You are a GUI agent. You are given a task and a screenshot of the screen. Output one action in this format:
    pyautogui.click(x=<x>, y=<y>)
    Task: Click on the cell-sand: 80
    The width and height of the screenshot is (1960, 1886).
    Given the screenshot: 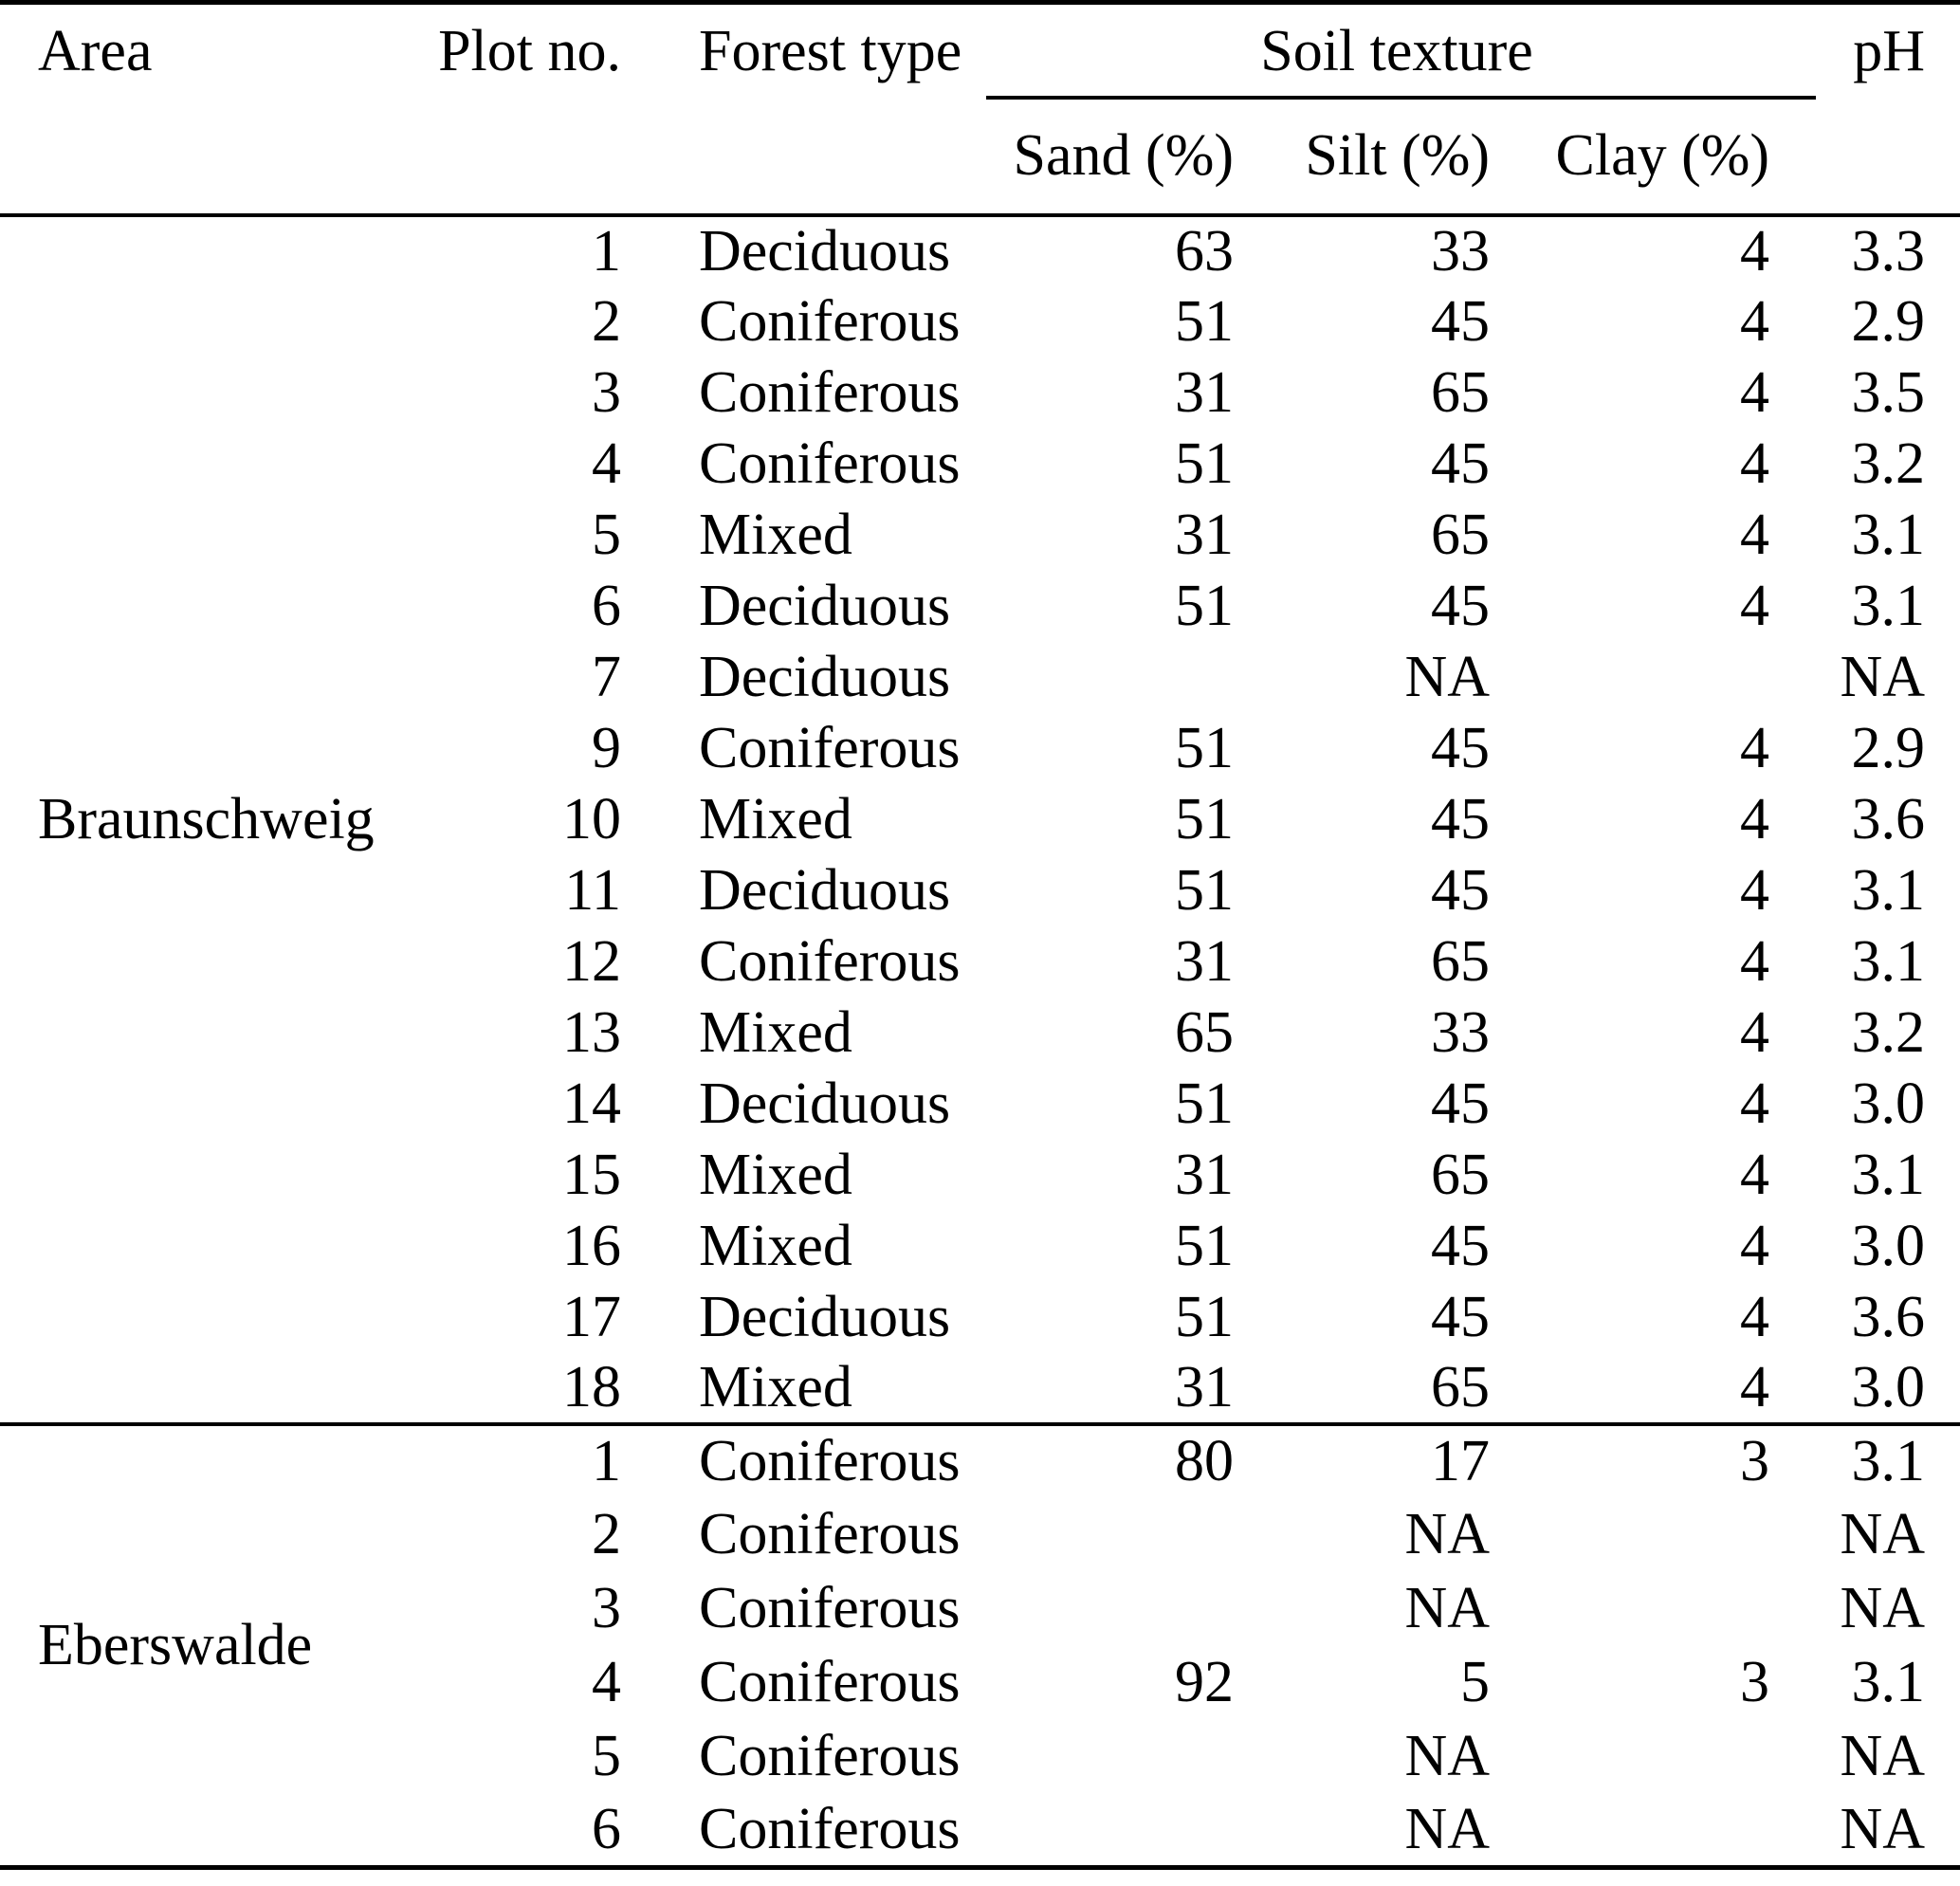 What is the action you would take?
    pyautogui.click(x=1105, y=1459)
    